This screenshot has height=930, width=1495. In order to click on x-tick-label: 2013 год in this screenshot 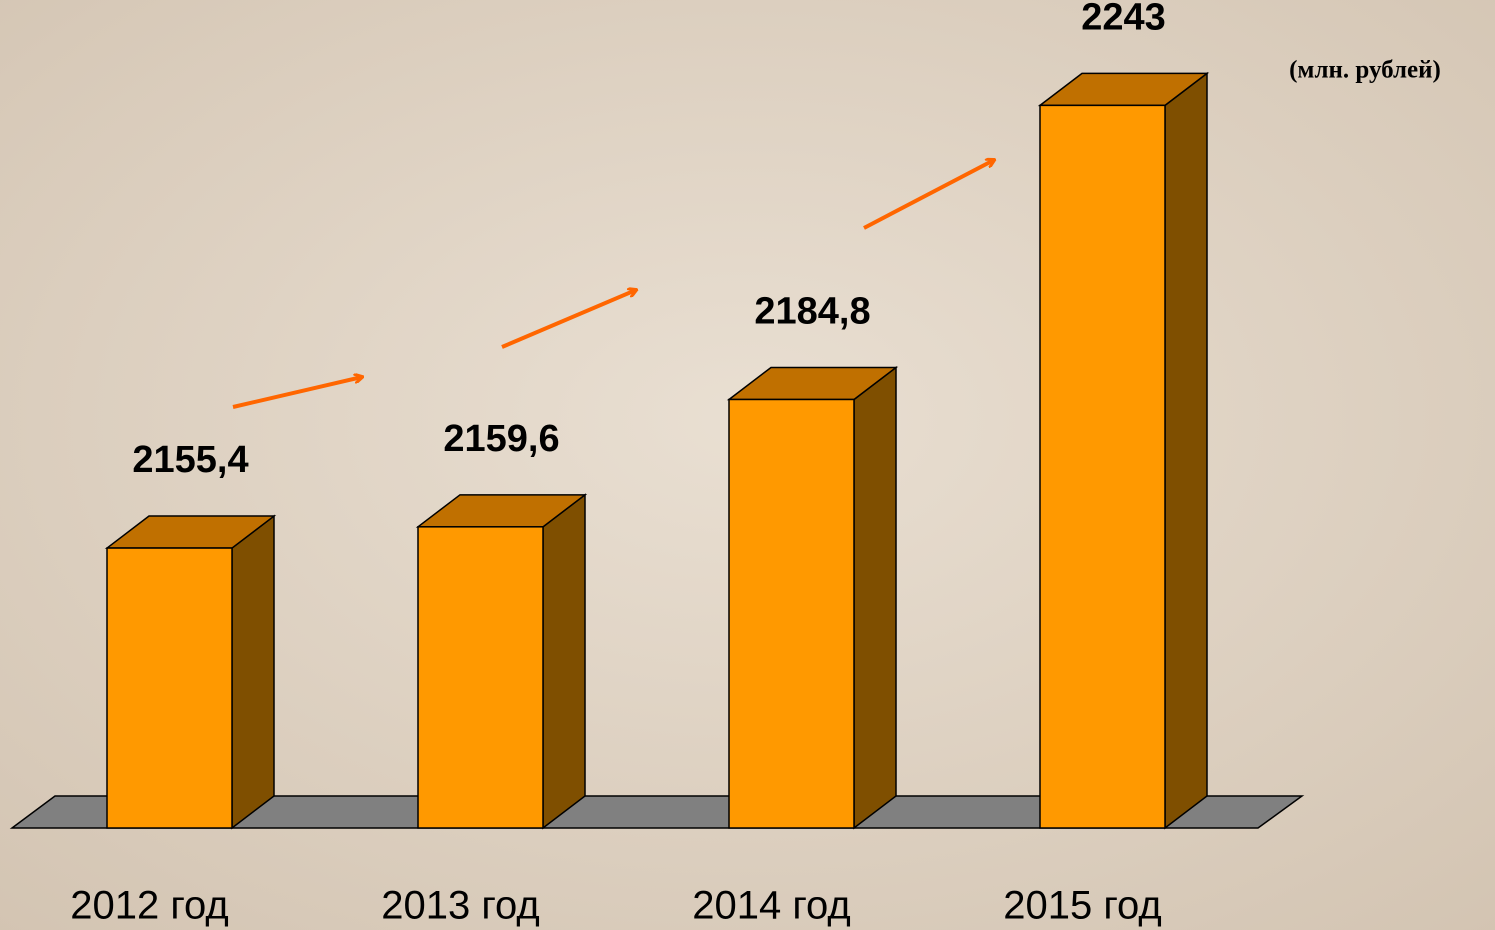, I will do `click(460, 906)`.